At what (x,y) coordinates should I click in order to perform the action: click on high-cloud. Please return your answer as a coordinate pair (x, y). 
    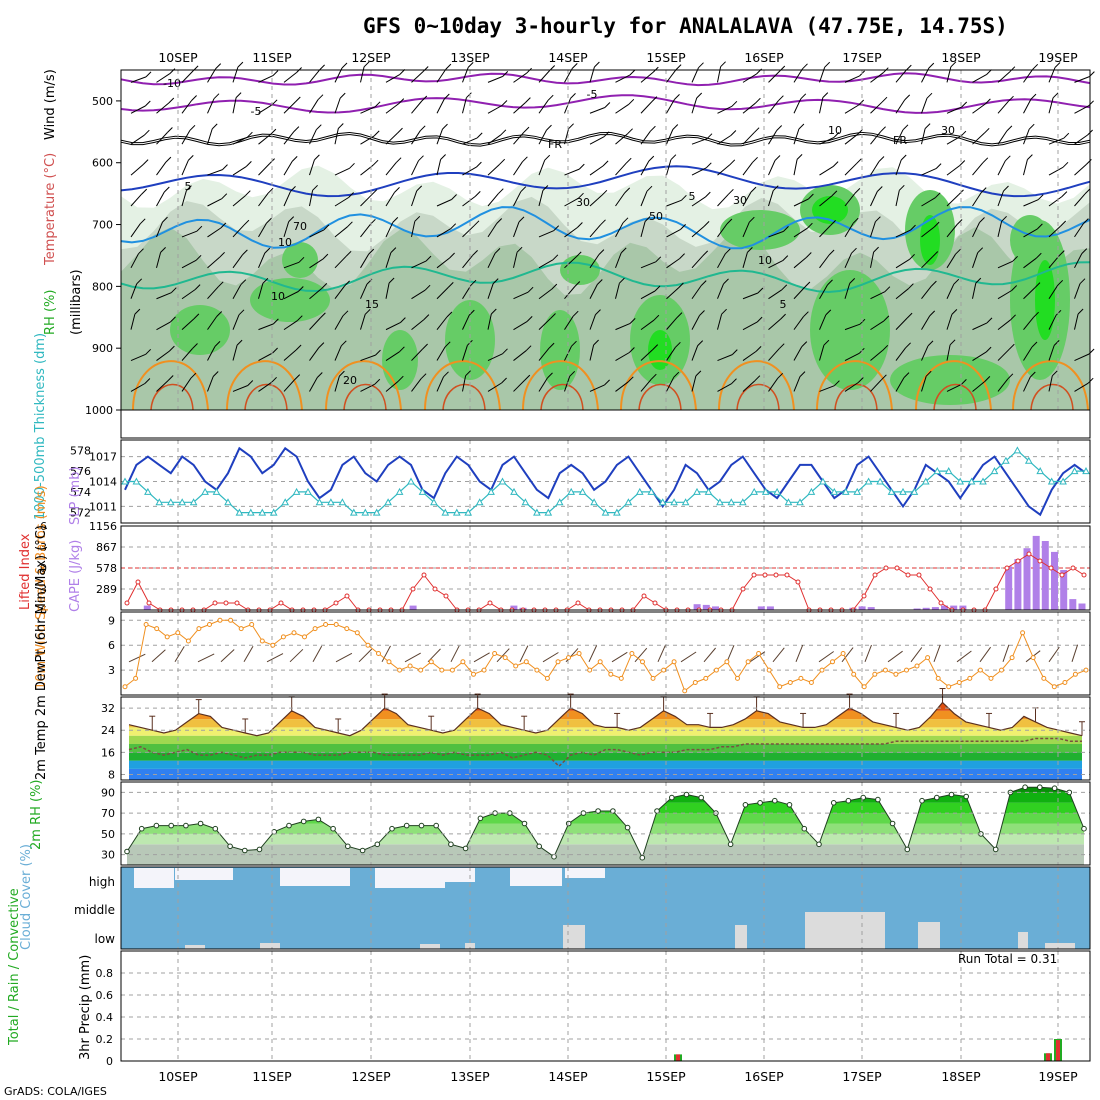
    Looking at the image, I should click on (410, 878).